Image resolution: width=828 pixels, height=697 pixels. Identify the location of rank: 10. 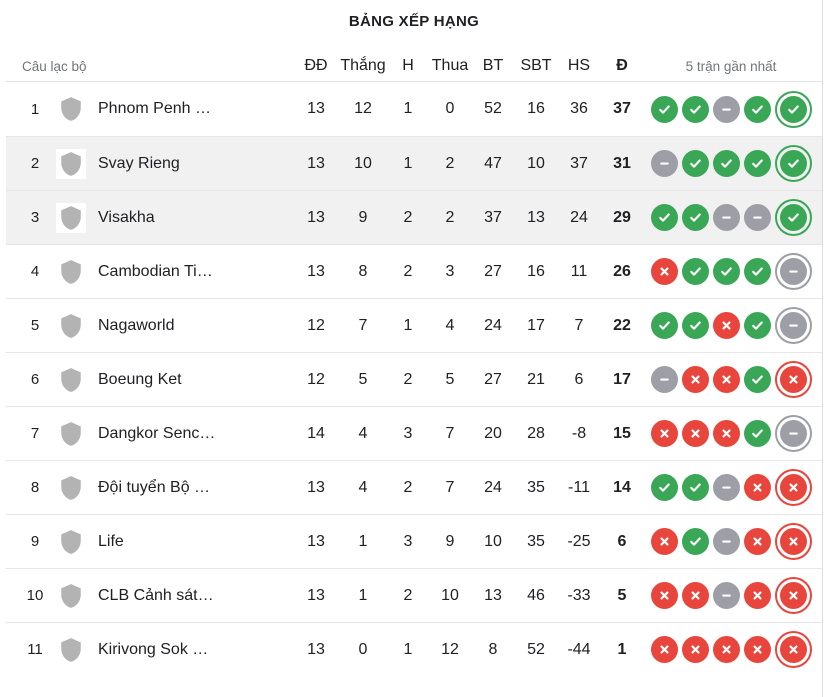
(35, 595).